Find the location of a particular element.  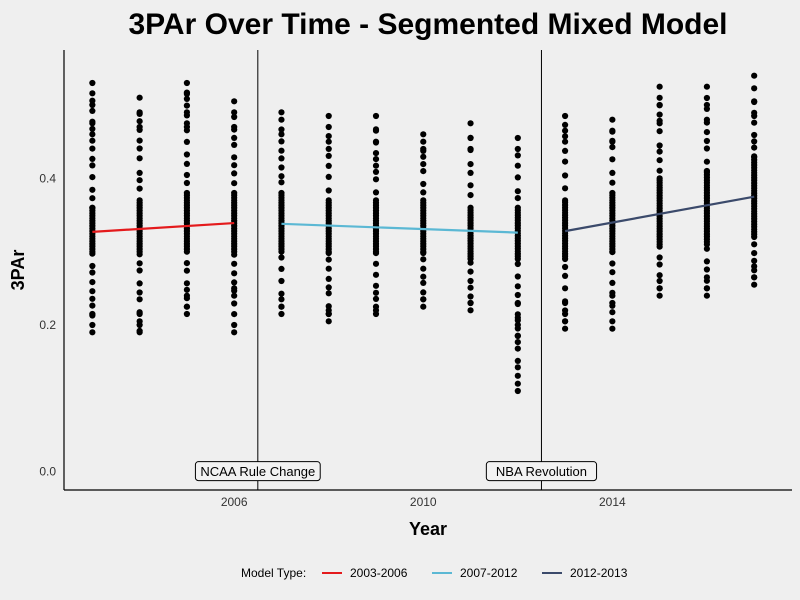

x-axis-title: Year is located at coordinates (428, 529).